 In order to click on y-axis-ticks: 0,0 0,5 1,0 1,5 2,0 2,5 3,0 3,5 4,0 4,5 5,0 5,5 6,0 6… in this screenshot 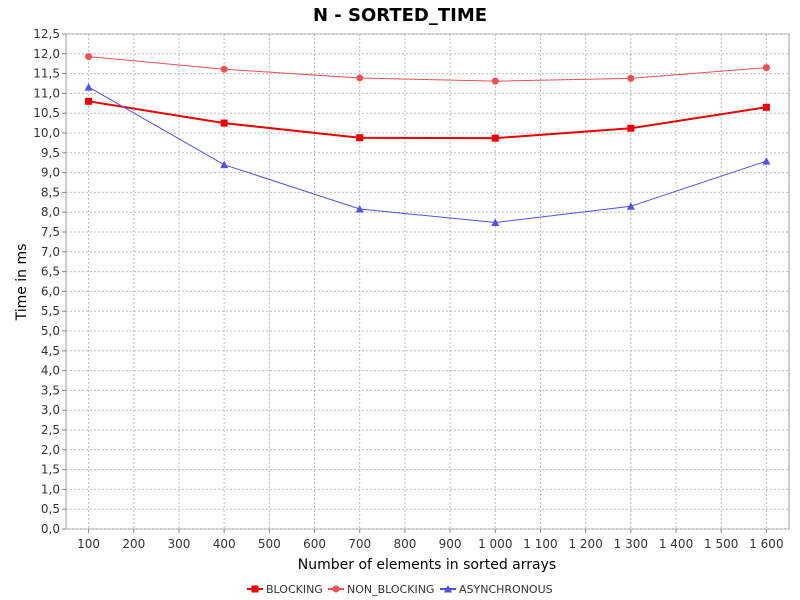, I will do `click(49, 281)`.